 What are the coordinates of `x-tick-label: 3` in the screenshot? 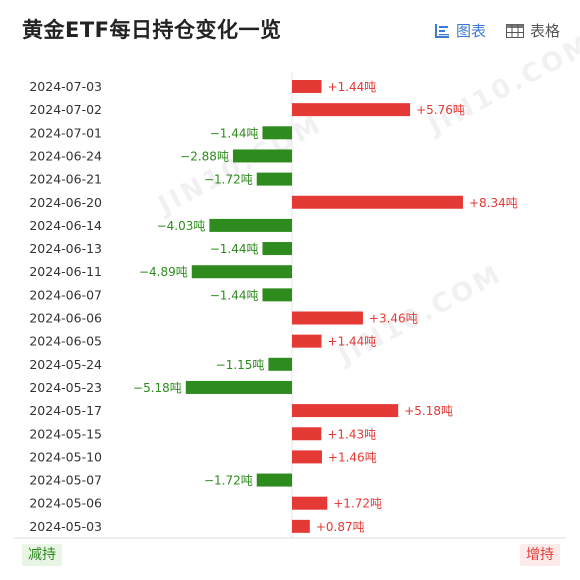 It's located at (354, 543).